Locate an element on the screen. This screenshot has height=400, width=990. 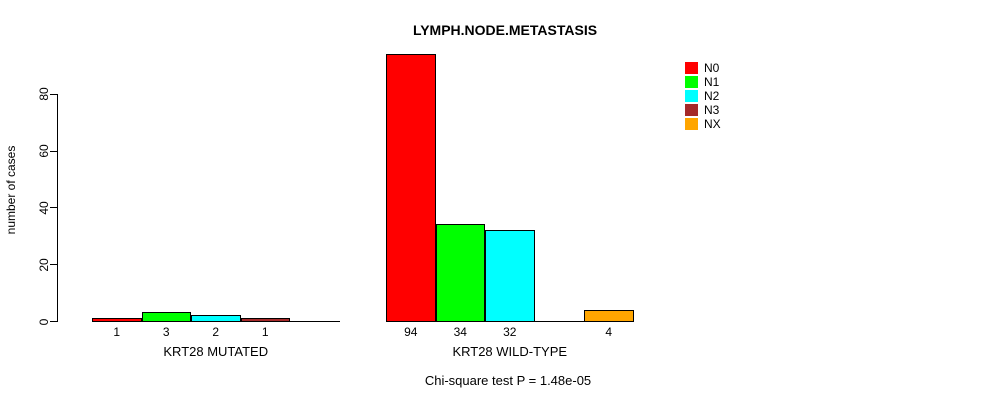
legend-label: N3 is located at coordinates (712, 110).